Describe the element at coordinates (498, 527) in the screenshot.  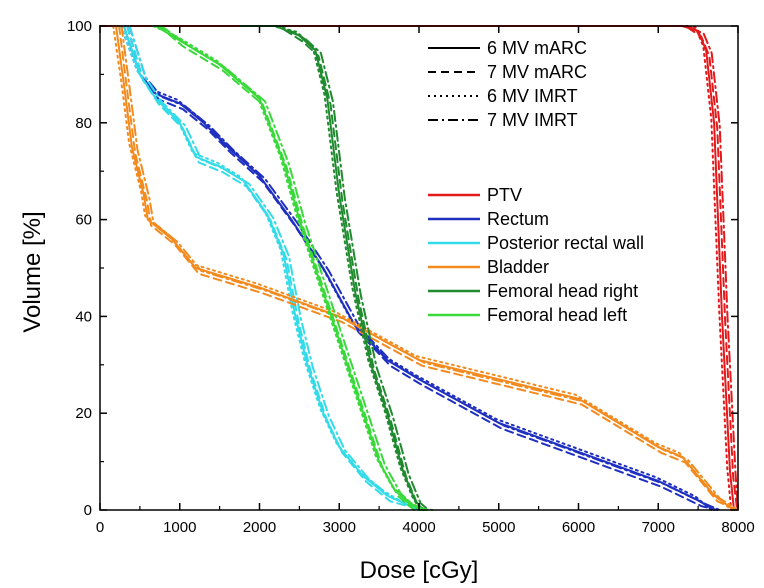
I see `x-tick-label: 5000` at that location.